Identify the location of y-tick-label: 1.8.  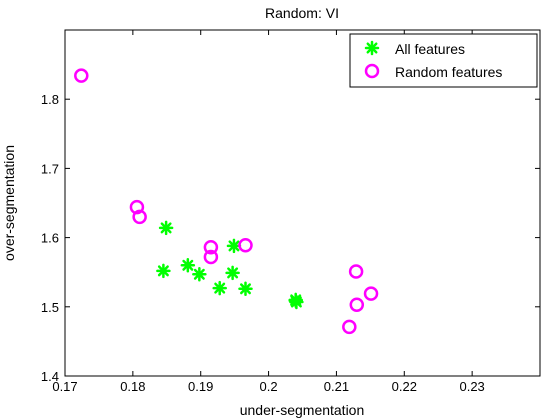
(50, 99).